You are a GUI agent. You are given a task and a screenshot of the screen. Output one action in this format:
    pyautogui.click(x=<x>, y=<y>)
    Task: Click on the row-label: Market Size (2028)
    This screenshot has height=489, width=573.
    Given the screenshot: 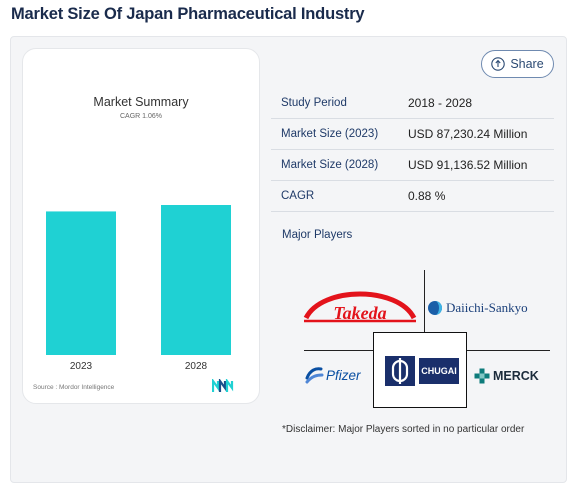 What is the action you would take?
    pyautogui.click(x=330, y=165)
    